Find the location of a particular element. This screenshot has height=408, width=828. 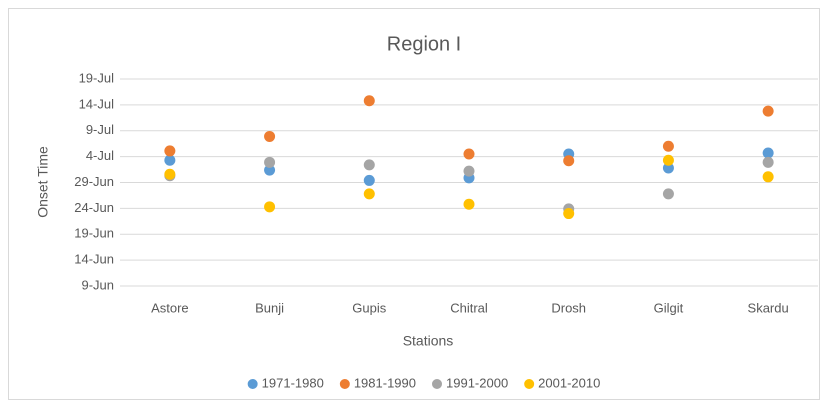

y-tick-label: 24-Jun is located at coordinates (94, 207).